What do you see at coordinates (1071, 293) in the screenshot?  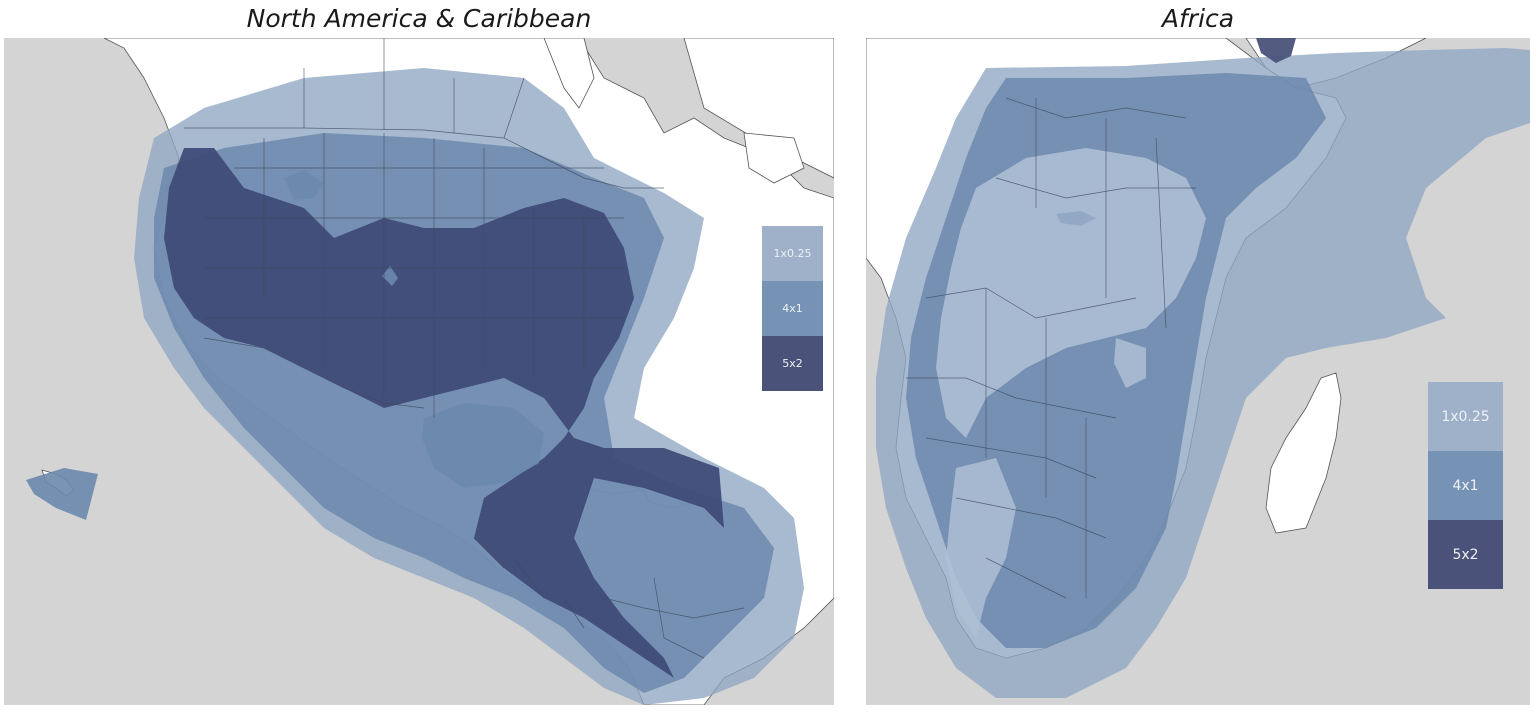 I see `coverage-inner-light` at bounding box center [1071, 293].